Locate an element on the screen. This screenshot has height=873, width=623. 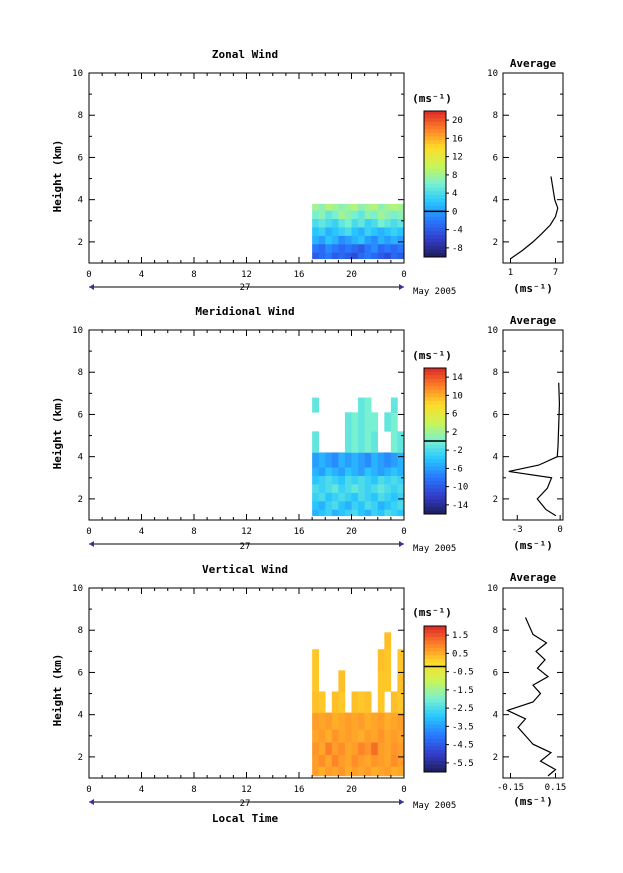
y-tick-label: 10 is located at coordinates (77, 589).